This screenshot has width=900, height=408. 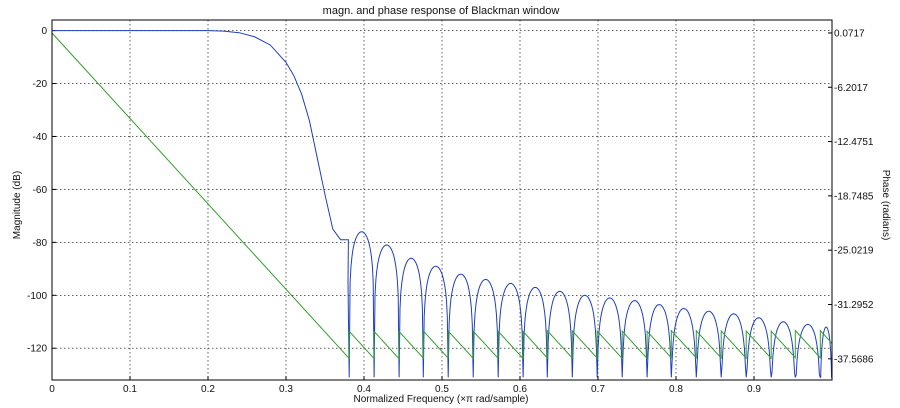 I want to click on y-tick-label-left: -20, so click(x=40, y=84).